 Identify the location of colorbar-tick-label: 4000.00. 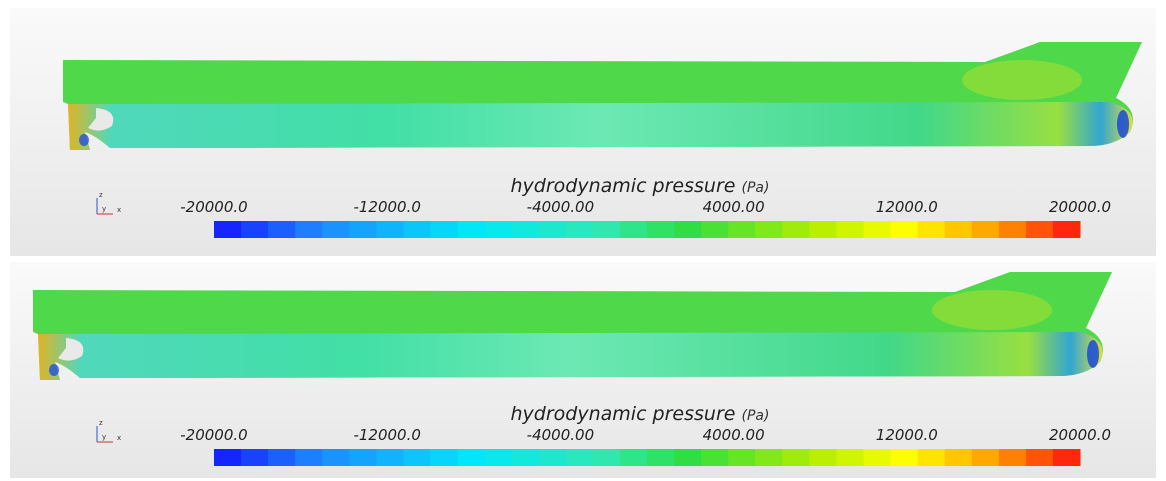
(734, 207).